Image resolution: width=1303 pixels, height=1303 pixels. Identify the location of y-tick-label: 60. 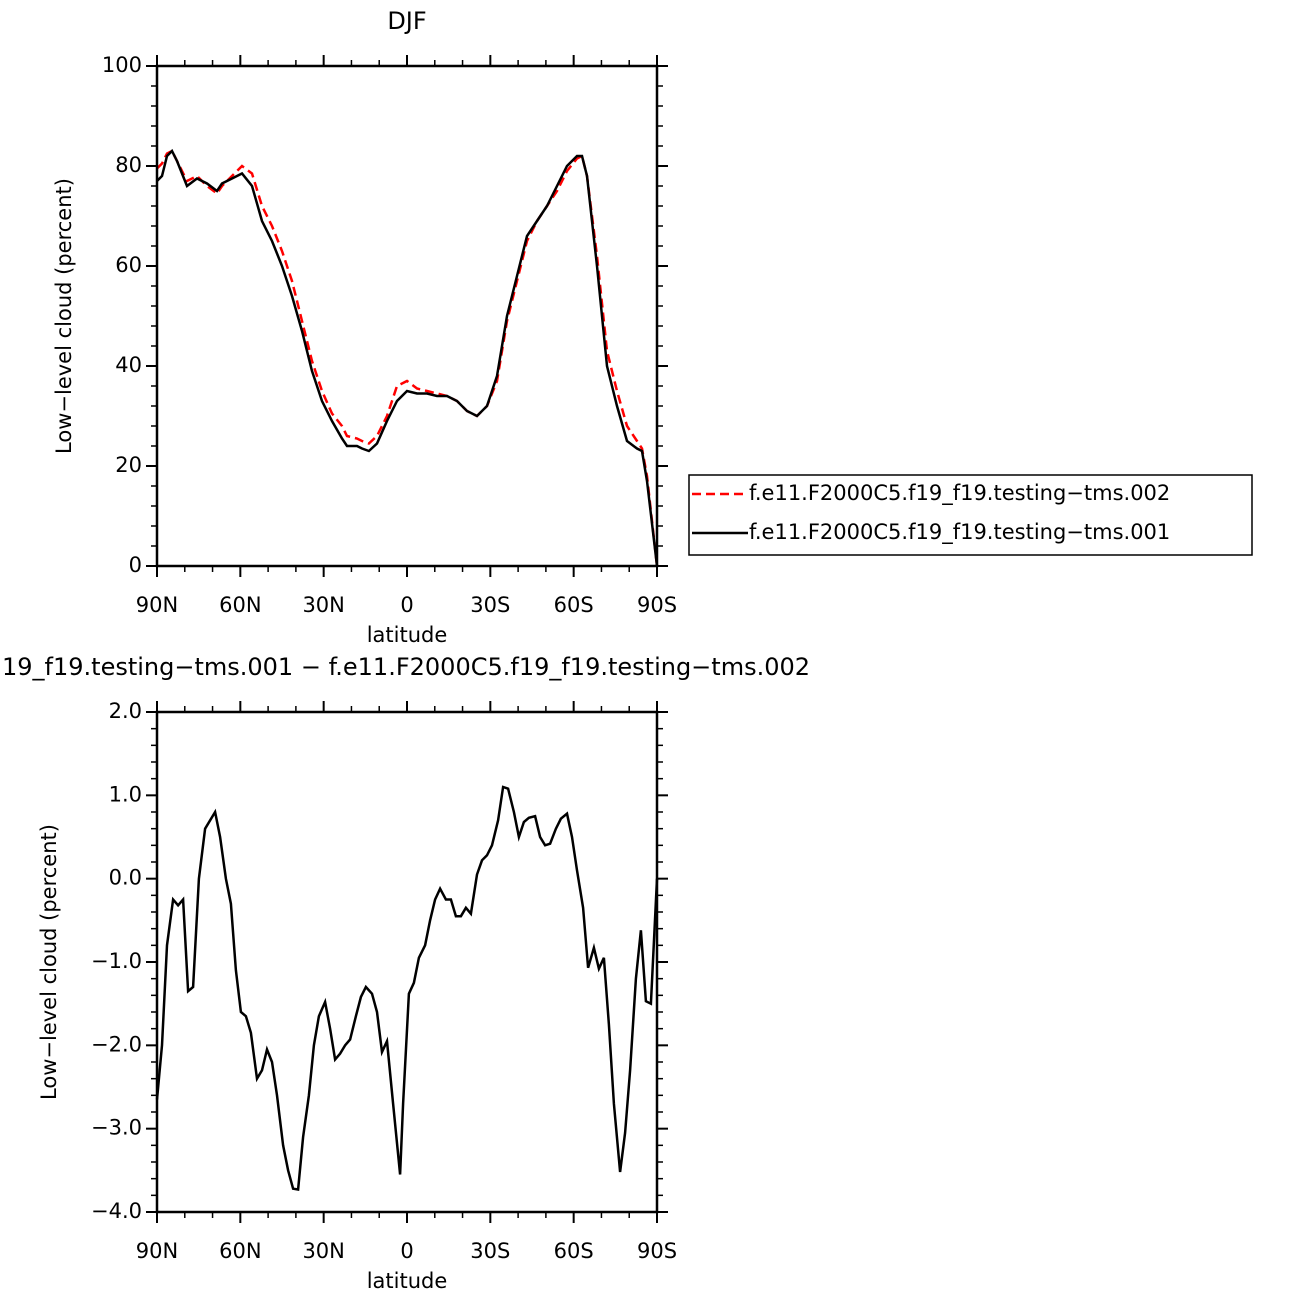
(128, 265).